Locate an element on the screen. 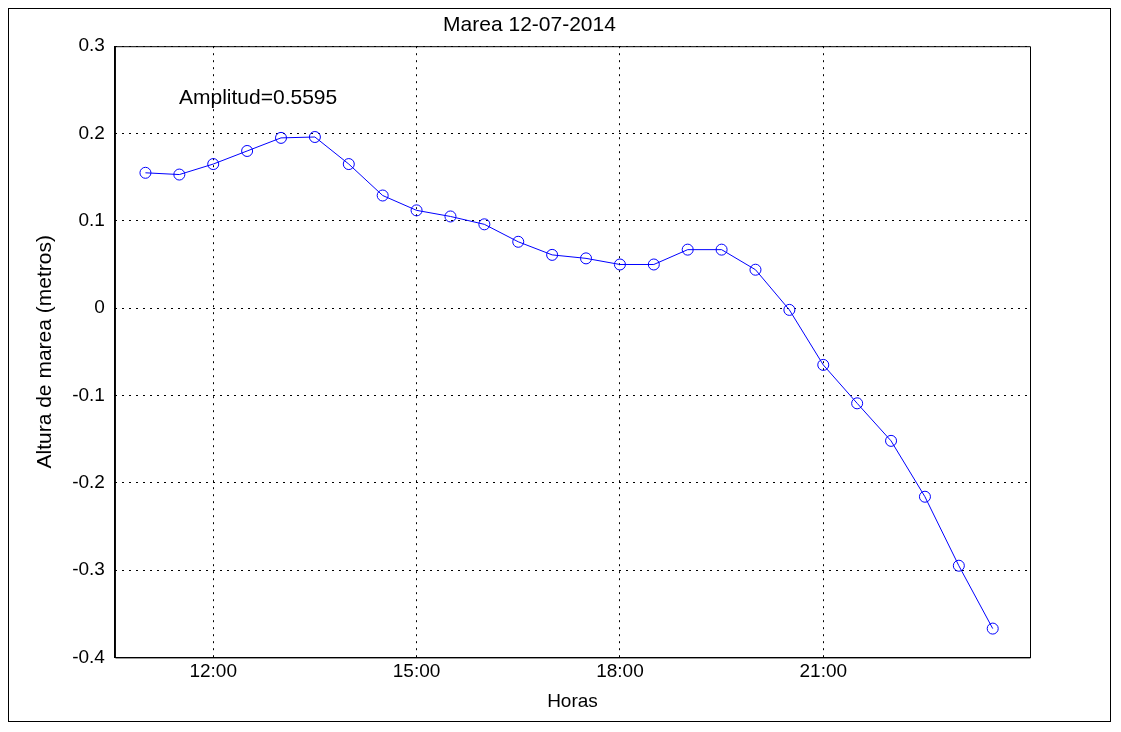 The width and height of the screenshot is (1121, 732). y-axis-title: Altura de marea (metros) is located at coordinates (44, 352).